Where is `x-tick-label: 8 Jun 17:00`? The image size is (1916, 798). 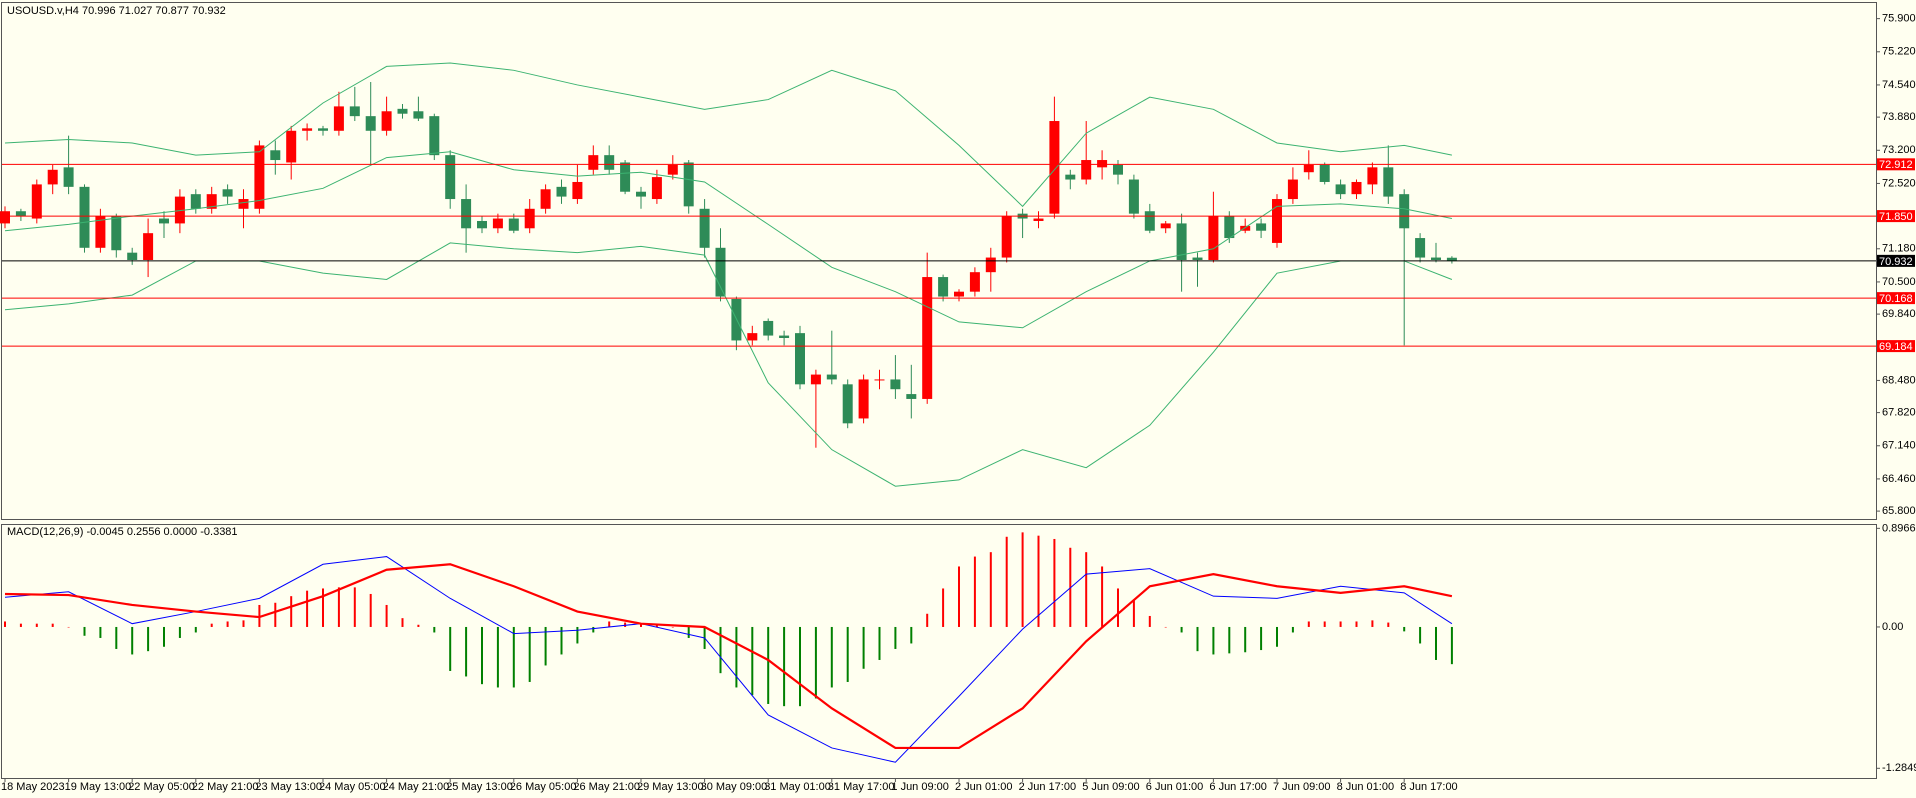
x-tick-label: 8 Jun 17:00 is located at coordinates (1429, 787).